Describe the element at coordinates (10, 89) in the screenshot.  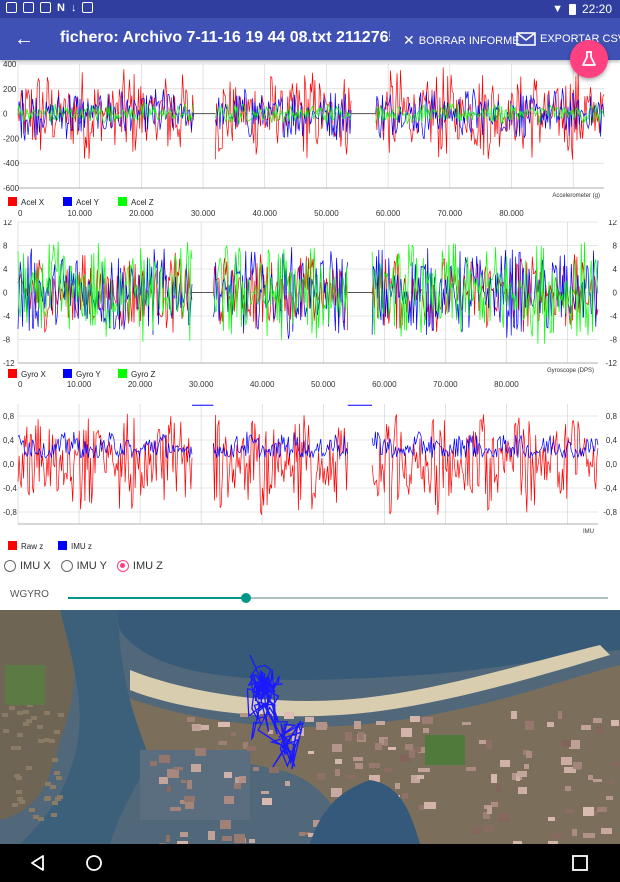
I see `y-tick-label: 200` at that location.